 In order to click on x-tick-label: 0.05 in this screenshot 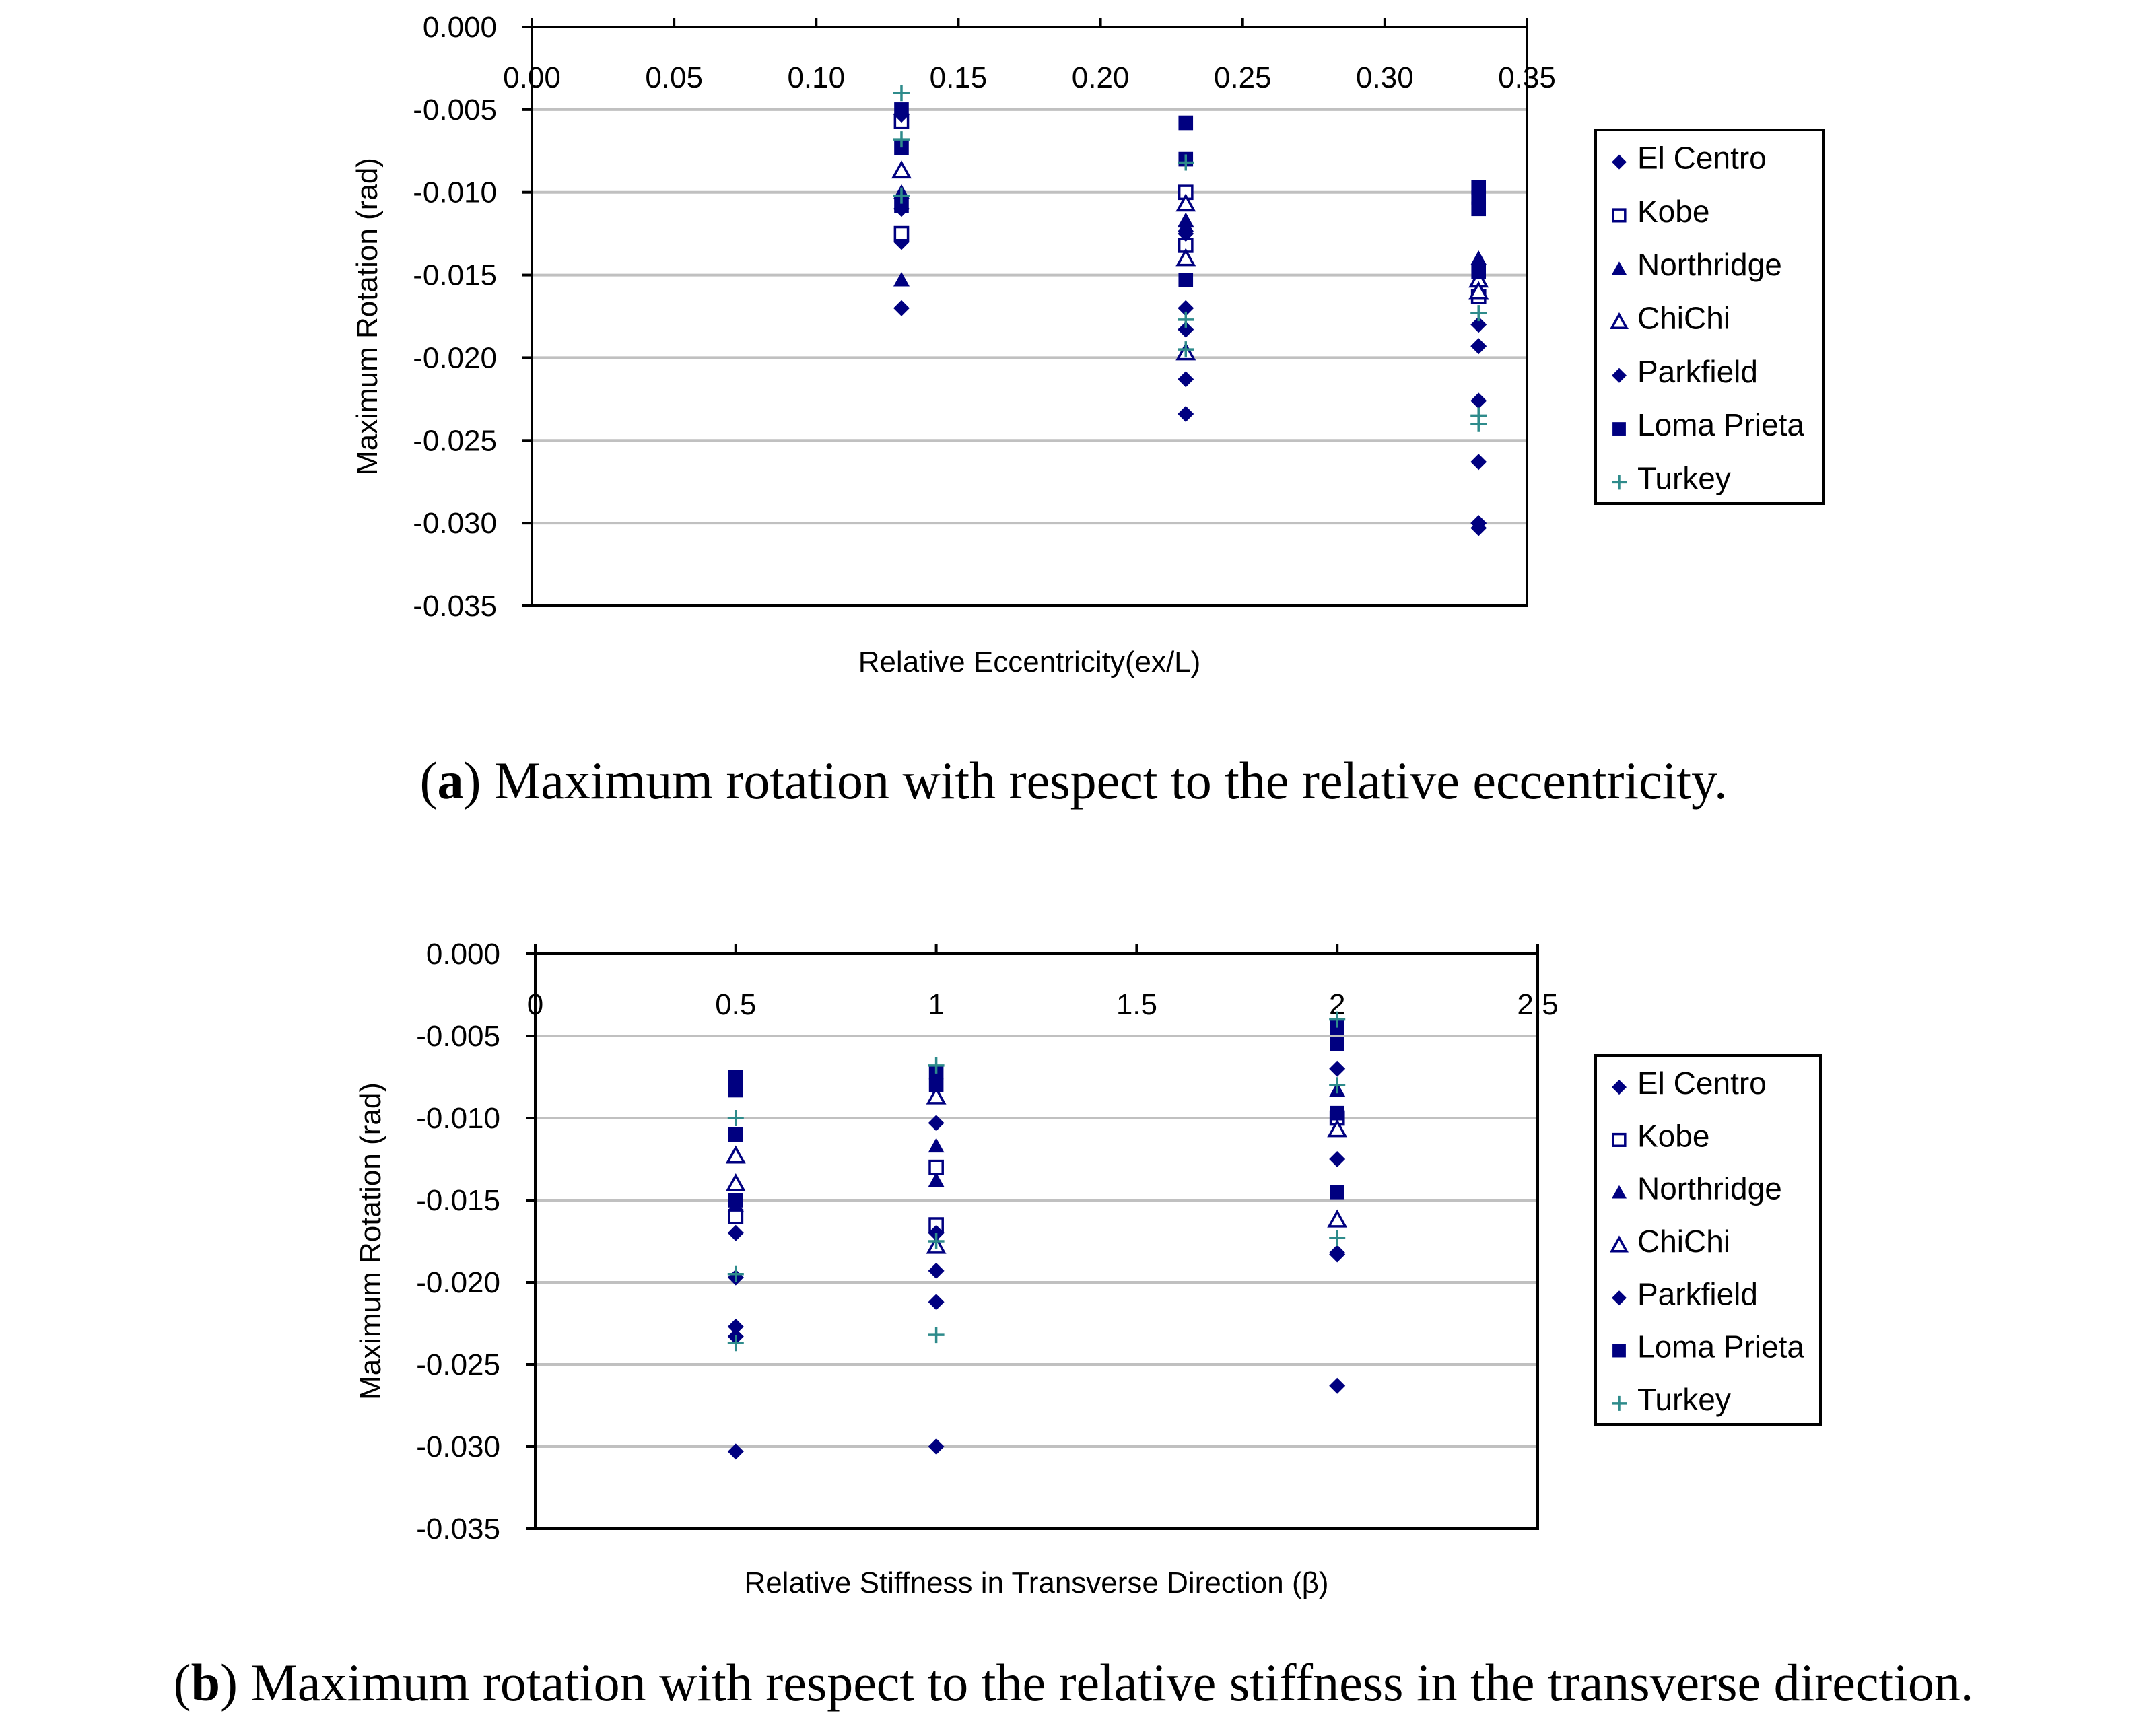, I will do `click(674, 77)`.